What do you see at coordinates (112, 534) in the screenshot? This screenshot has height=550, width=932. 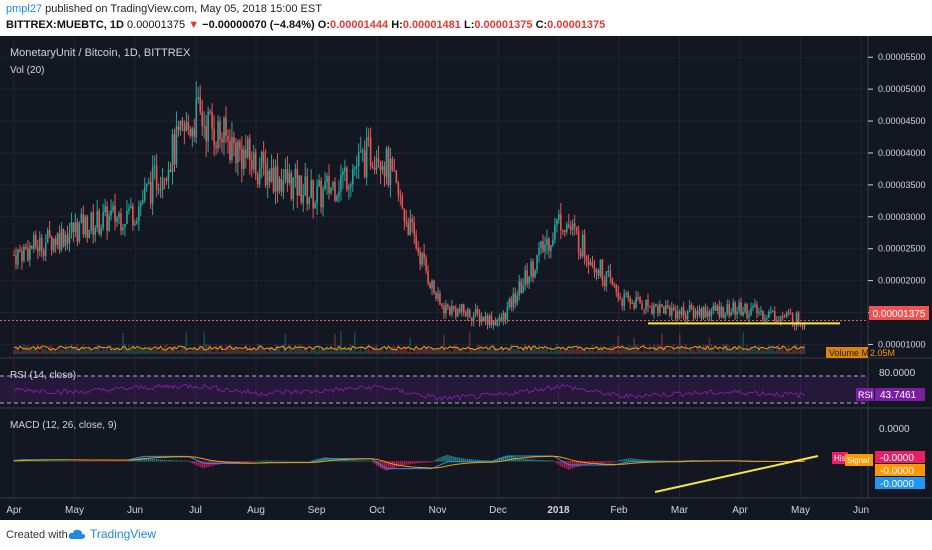 I see `tradingview-link: TradingView` at bounding box center [112, 534].